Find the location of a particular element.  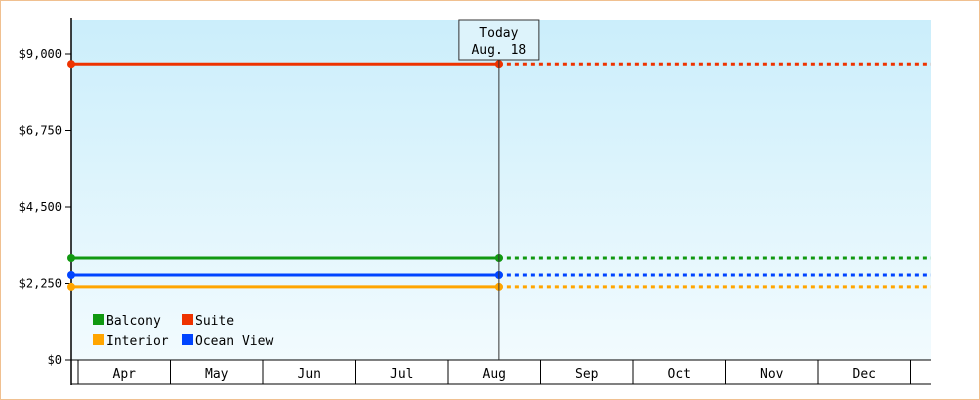

y-tick-label: $9,000 is located at coordinates (40, 54).